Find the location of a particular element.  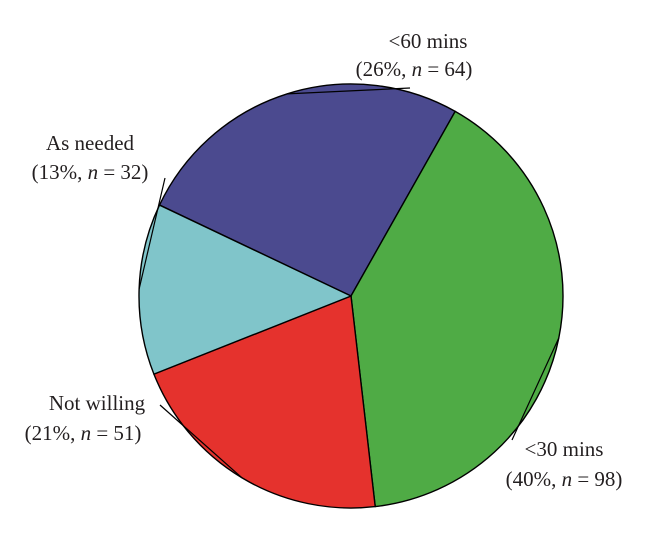

label-lt60-percent: 26 is located at coordinates (373, 69).